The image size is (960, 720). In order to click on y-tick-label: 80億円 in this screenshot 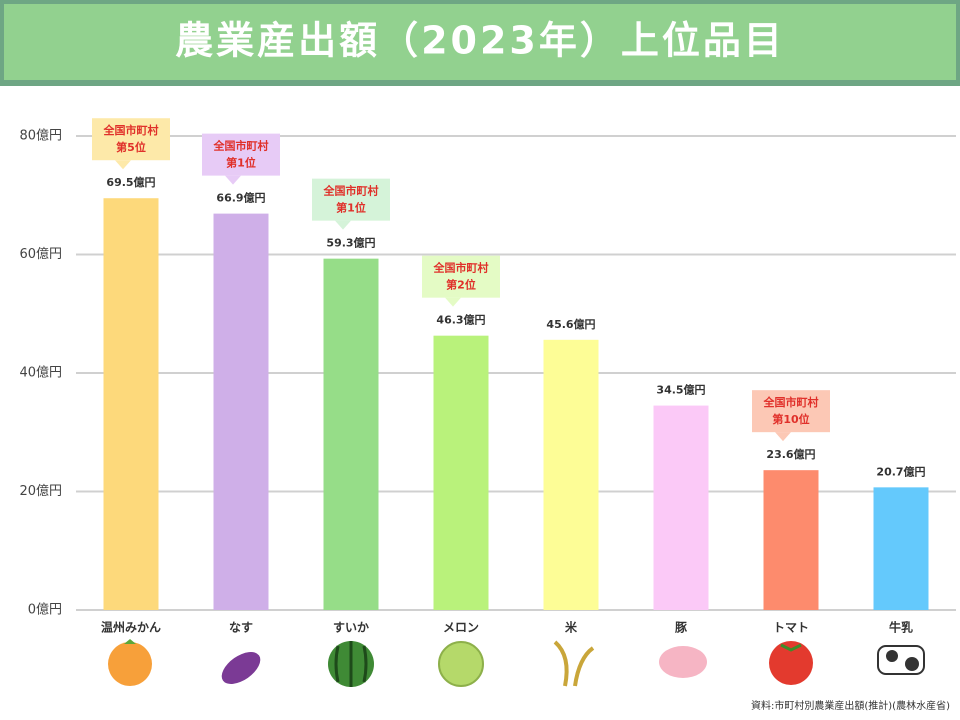, I will do `click(40, 136)`.